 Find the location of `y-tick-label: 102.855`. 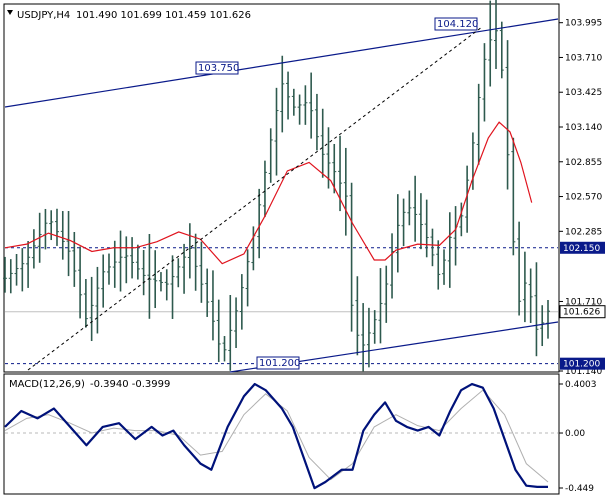

y-tick-label: 102.855 is located at coordinates (583, 163).